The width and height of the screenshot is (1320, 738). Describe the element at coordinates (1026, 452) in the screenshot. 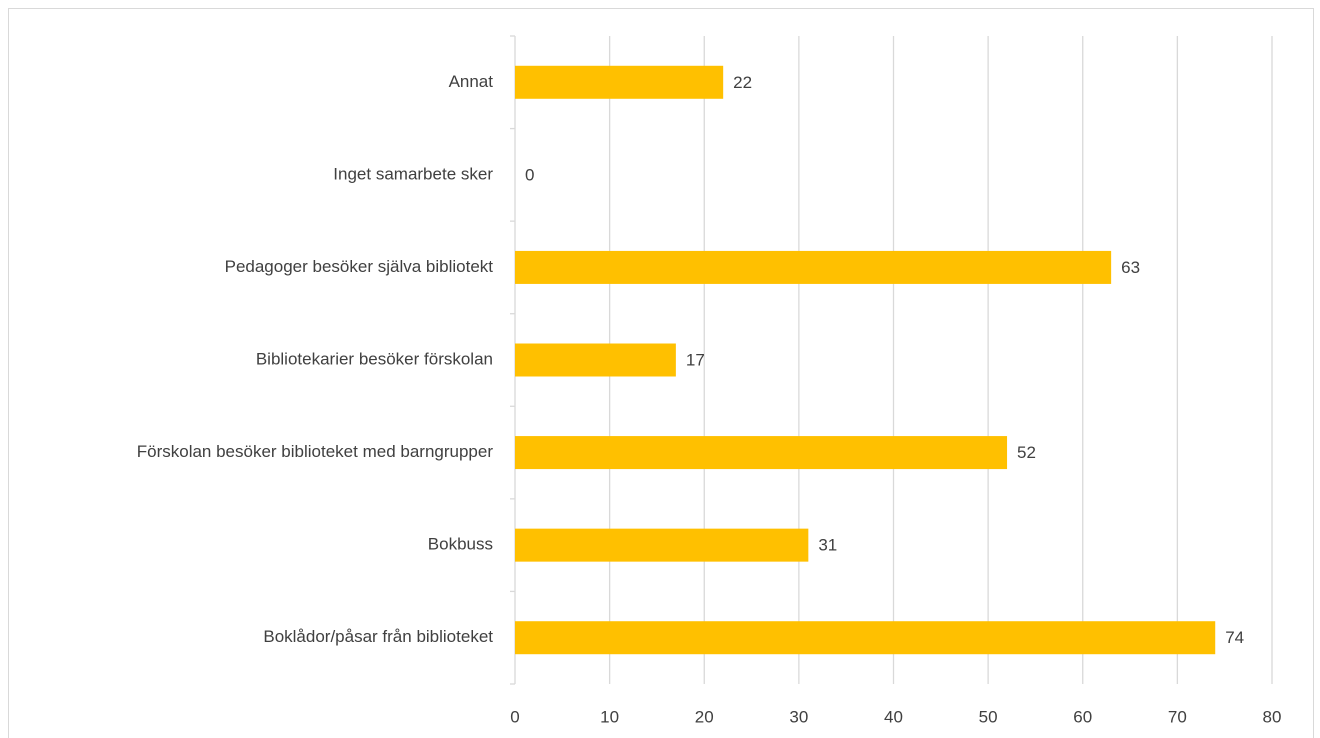

I see `data-label: 52` at that location.